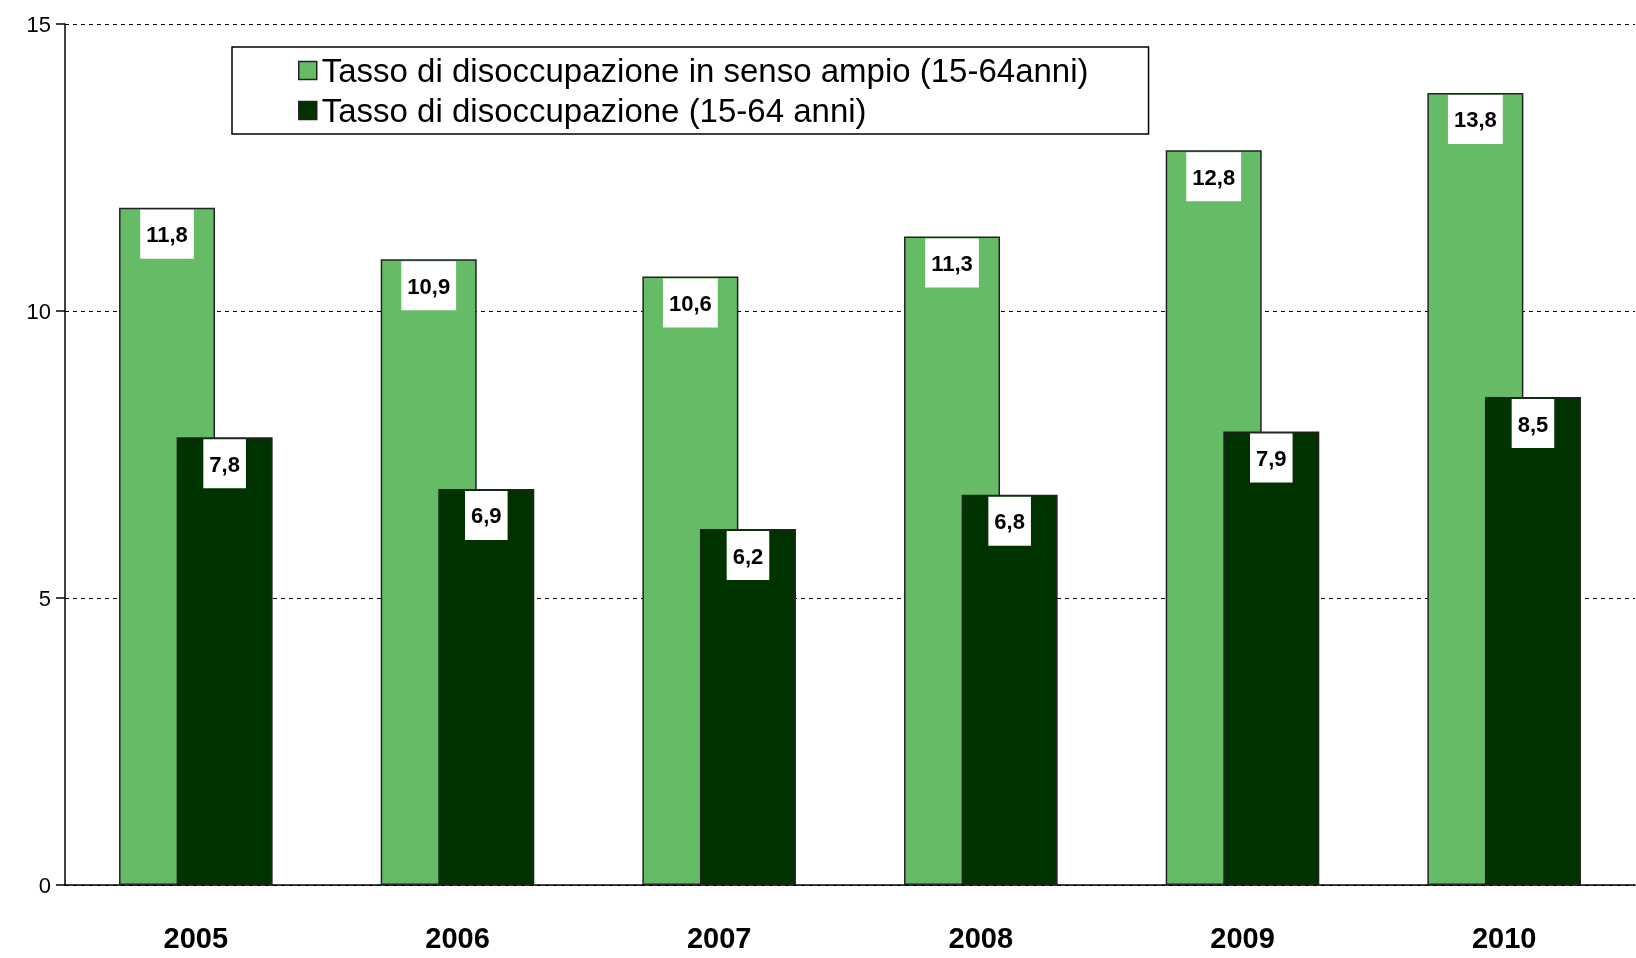 Image resolution: width=1636 pixels, height=958 pixels. I want to click on y-tick-label: 5, so click(44, 598).